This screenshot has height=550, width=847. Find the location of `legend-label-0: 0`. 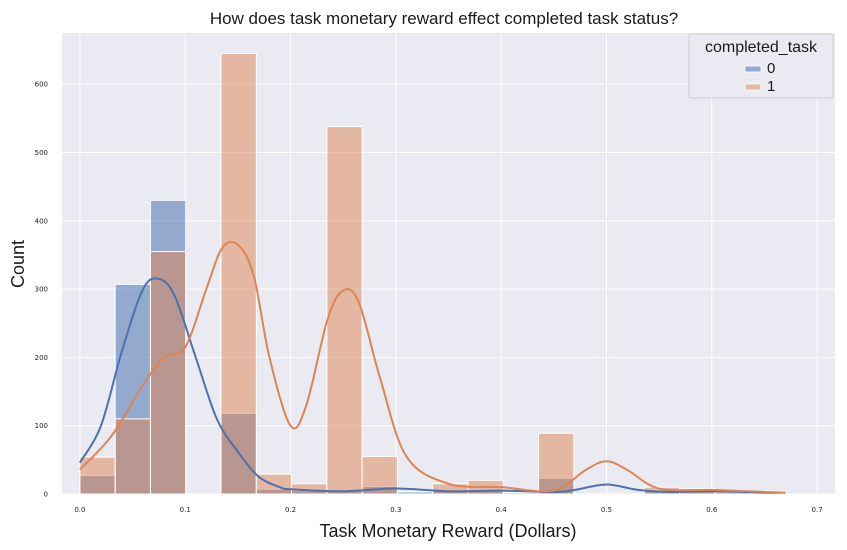

legend-label-0: 0 is located at coordinates (771, 68).